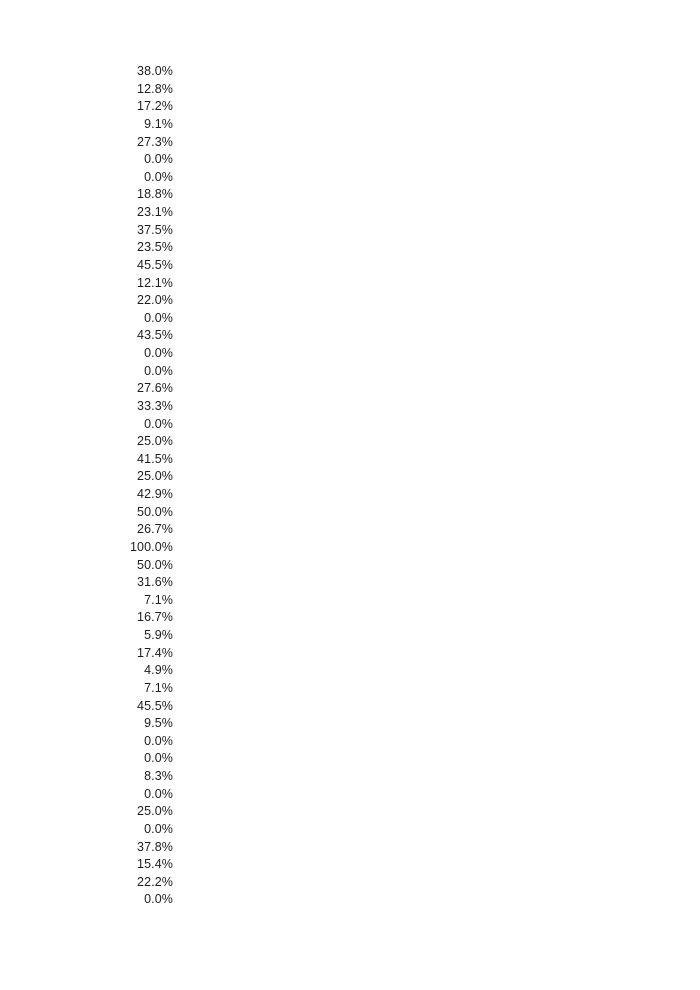  What do you see at coordinates (155, 300) in the screenshot?
I see `percentage-value: 22.0%` at bounding box center [155, 300].